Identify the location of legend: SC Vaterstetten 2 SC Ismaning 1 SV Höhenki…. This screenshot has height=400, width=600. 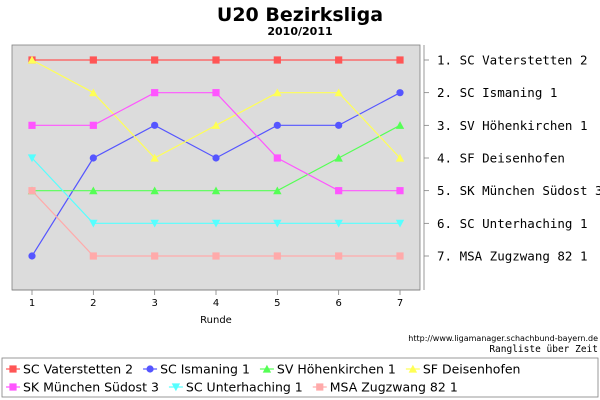
(263, 378).